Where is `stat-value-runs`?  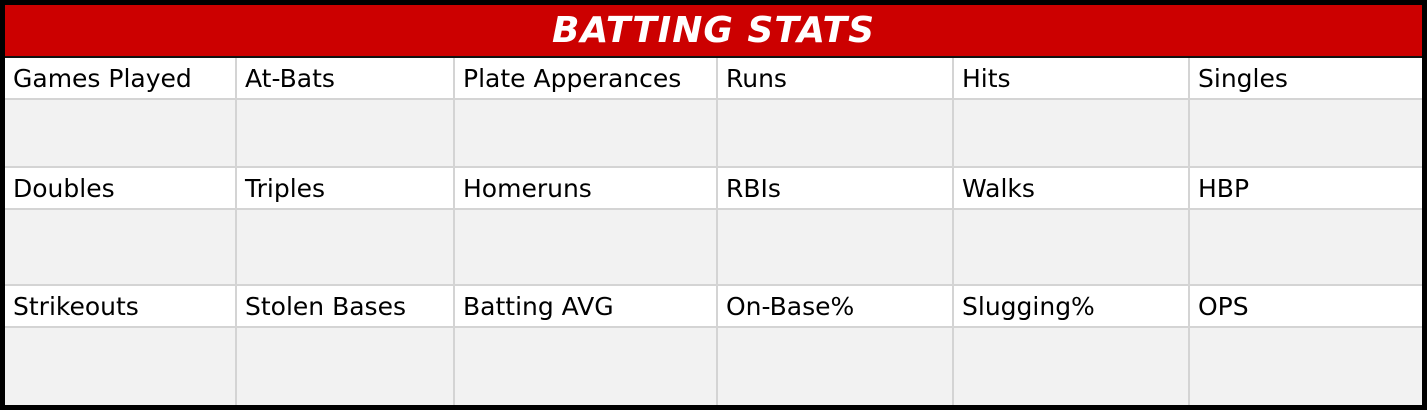 stat-value-runs is located at coordinates (836, 134).